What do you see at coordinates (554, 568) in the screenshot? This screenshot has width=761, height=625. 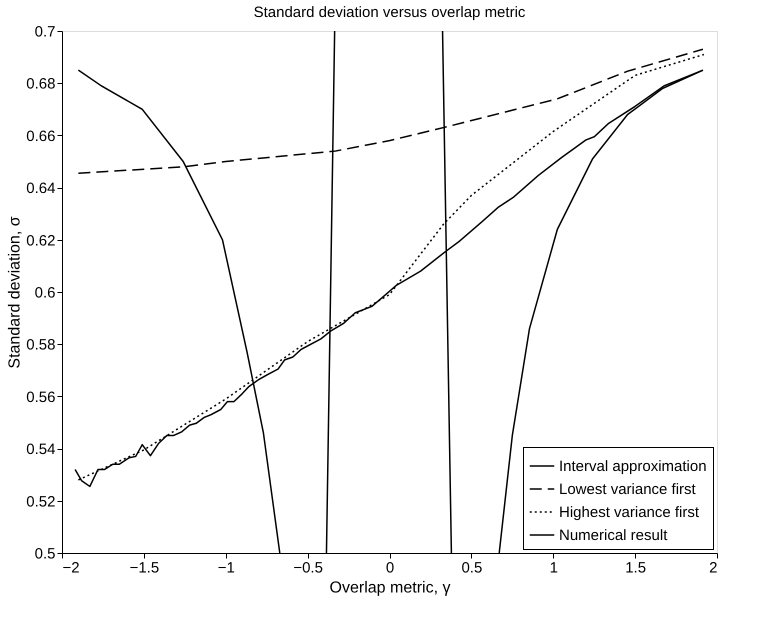 I see `x-tick-label: 1` at bounding box center [554, 568].